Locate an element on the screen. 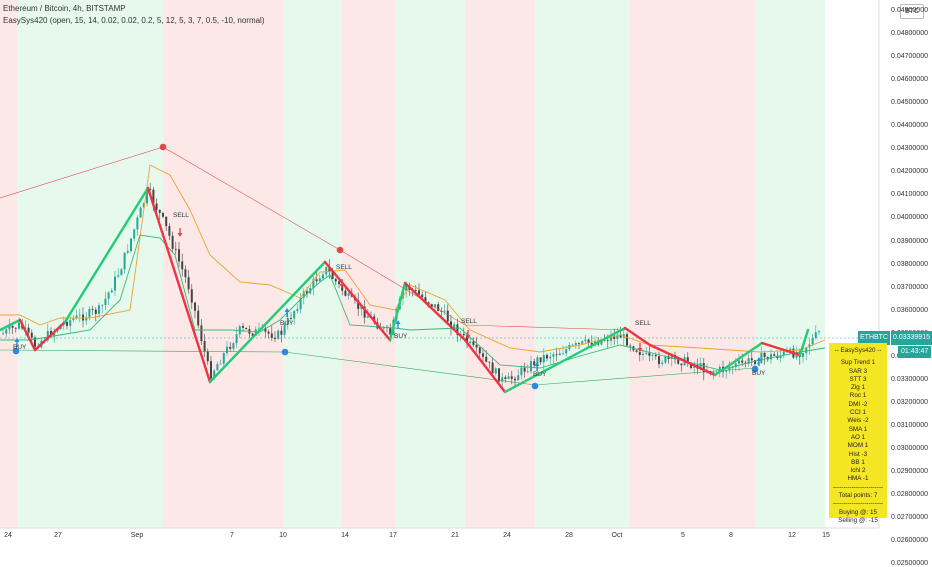 This screenshot has width=932, height=567. price-tick: 0.04300000 is located at coordinates (909, 149).